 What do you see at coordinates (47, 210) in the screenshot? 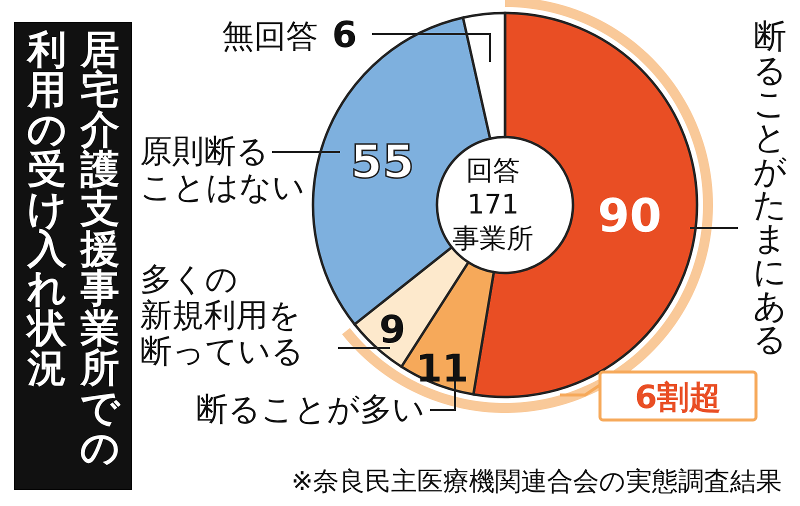
I see `text: 利用の受け入れ状況` at bounding box center [47, 210].